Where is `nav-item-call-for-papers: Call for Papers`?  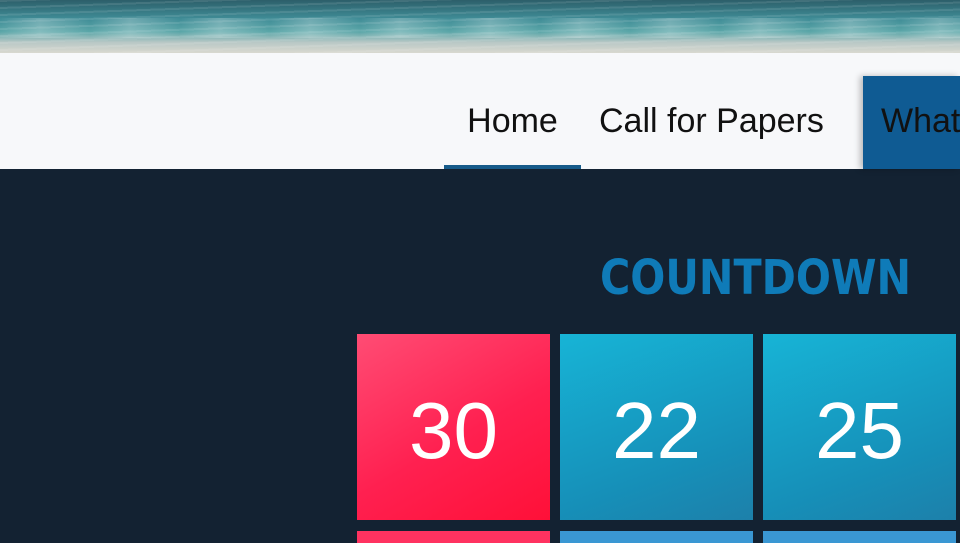
nav-item-call-for-papers: Call for Papers is located at coordinates (711, 121).